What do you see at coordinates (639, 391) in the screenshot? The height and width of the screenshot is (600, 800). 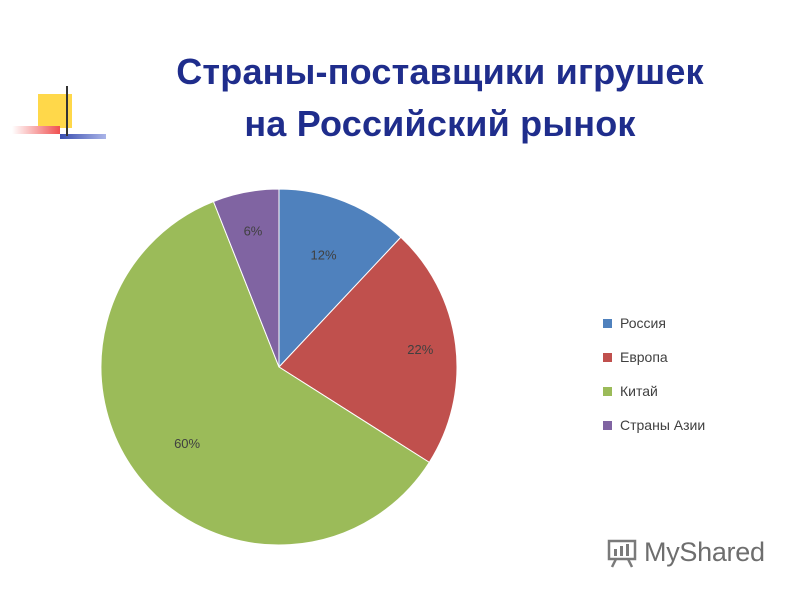 I see `legend-label: Китай` at bounding box center [639, 391].